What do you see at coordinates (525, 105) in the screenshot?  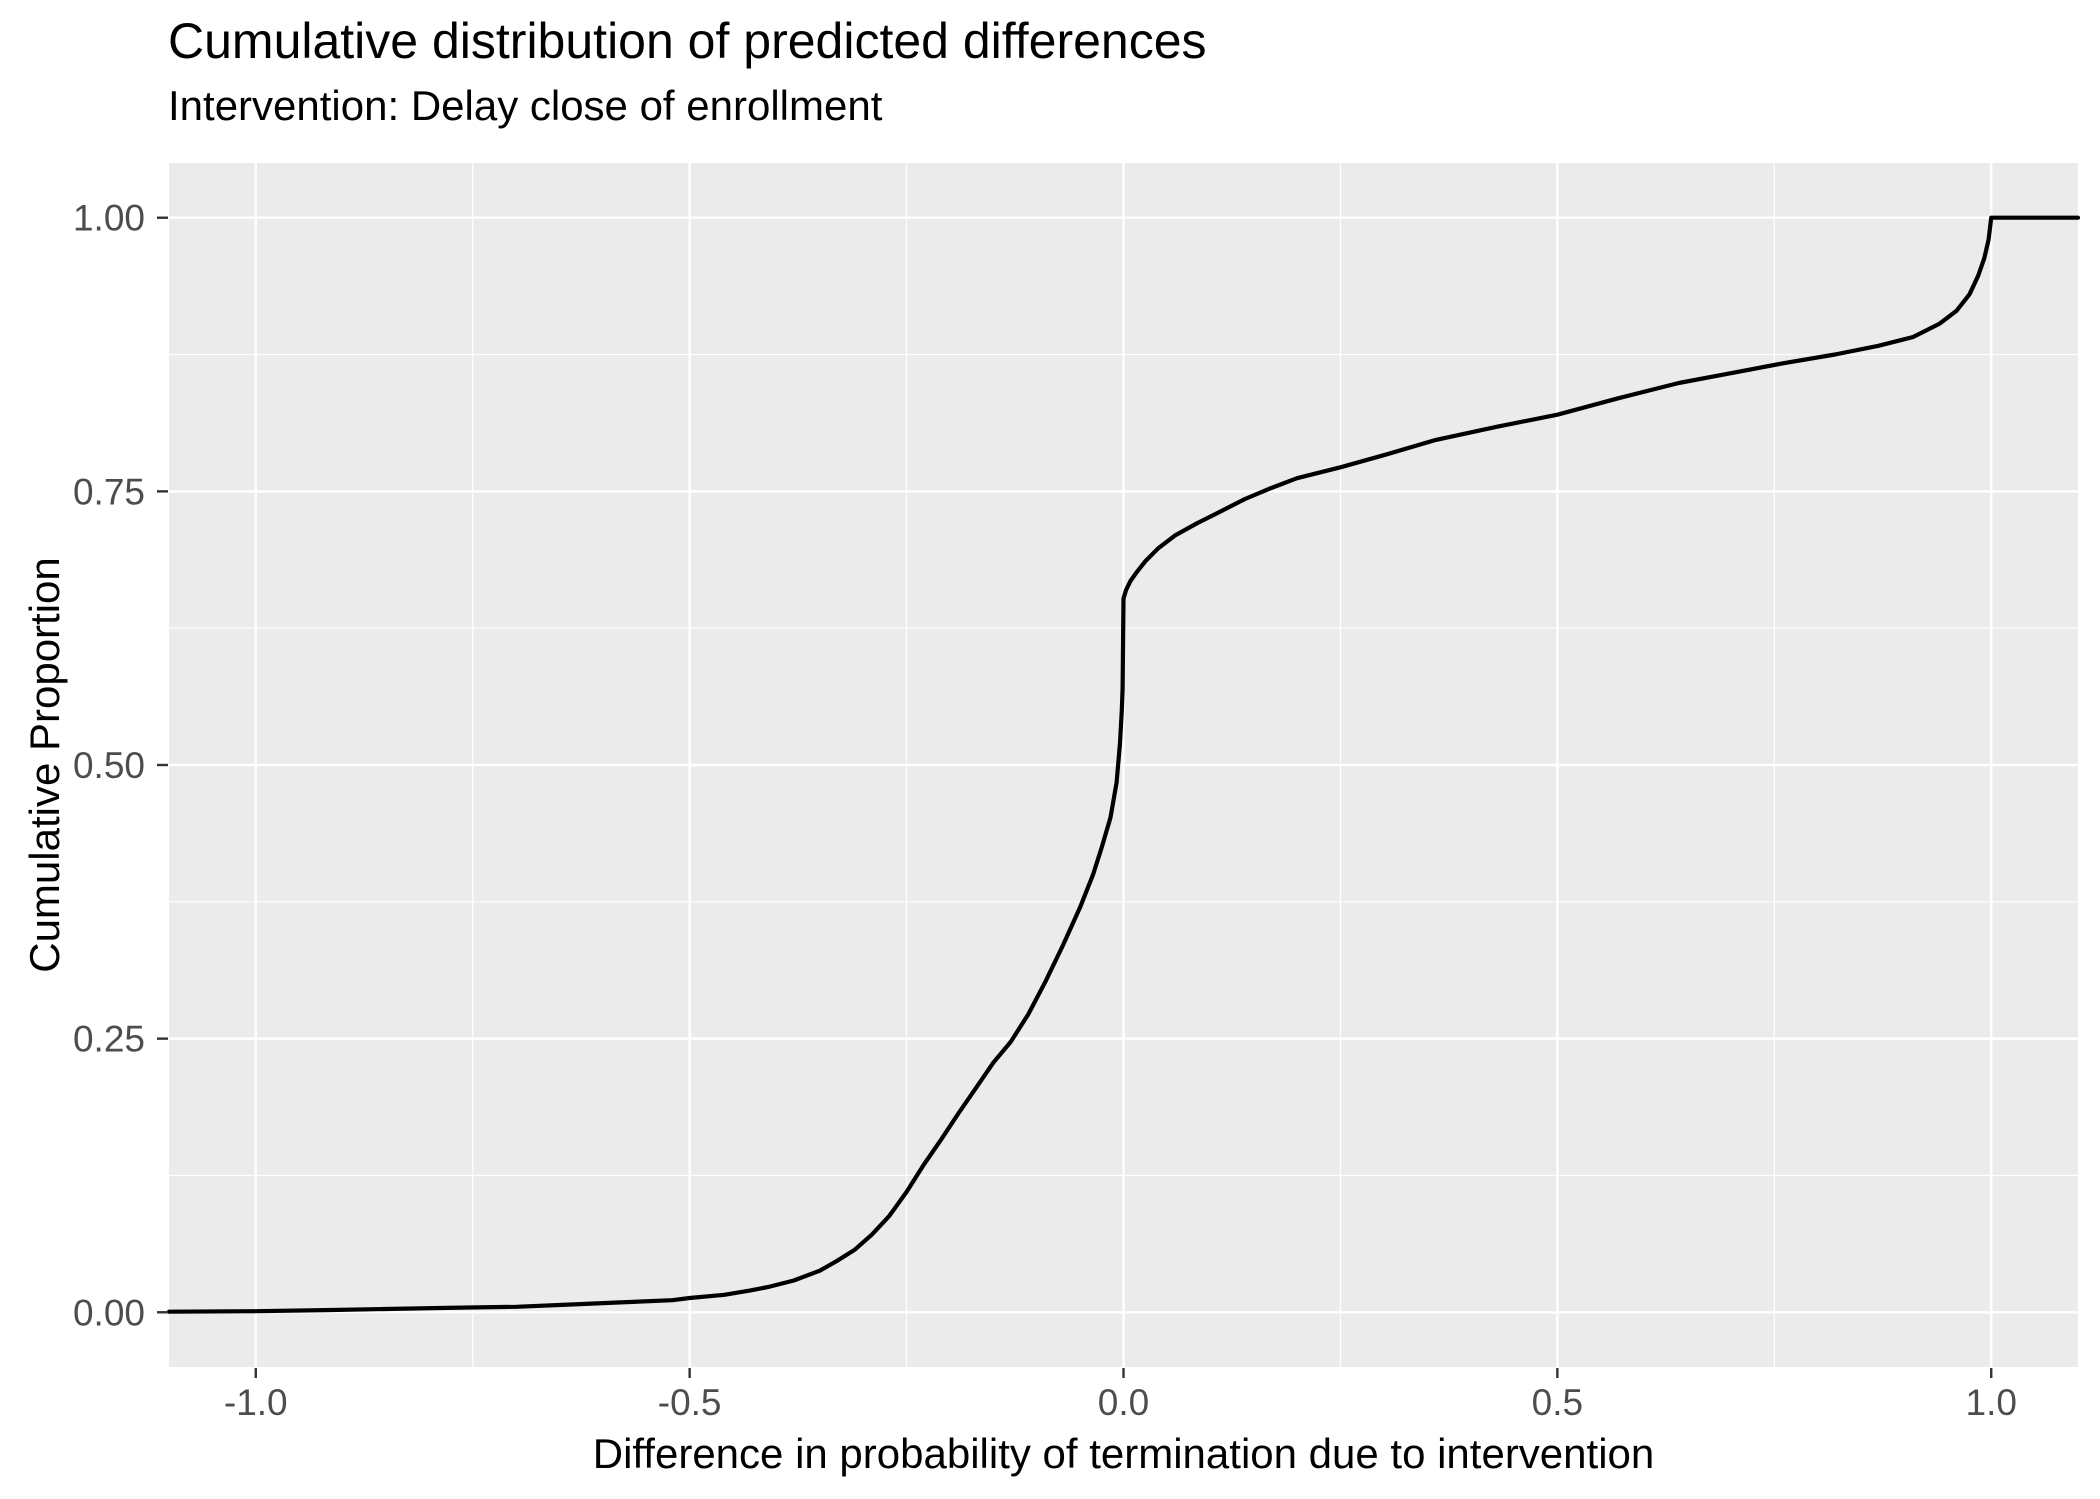 I see `chart-subtitle: Intervention: Delay close of enrollment` at bounding box center [525, 105].